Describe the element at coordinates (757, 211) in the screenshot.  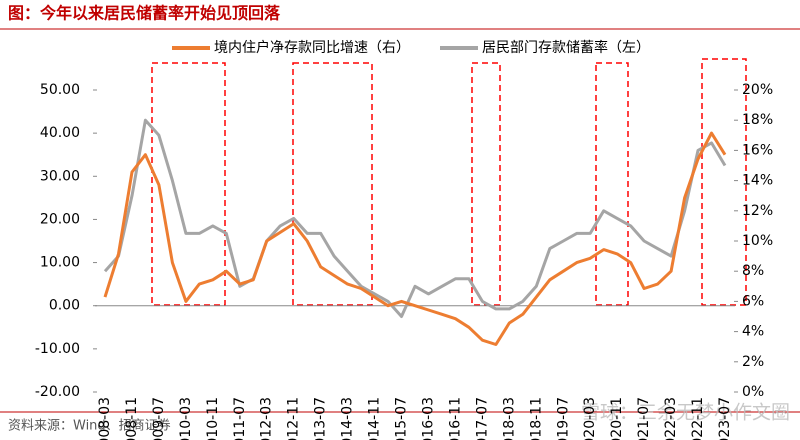
I see `y2-tick-label: 12%` at that location.